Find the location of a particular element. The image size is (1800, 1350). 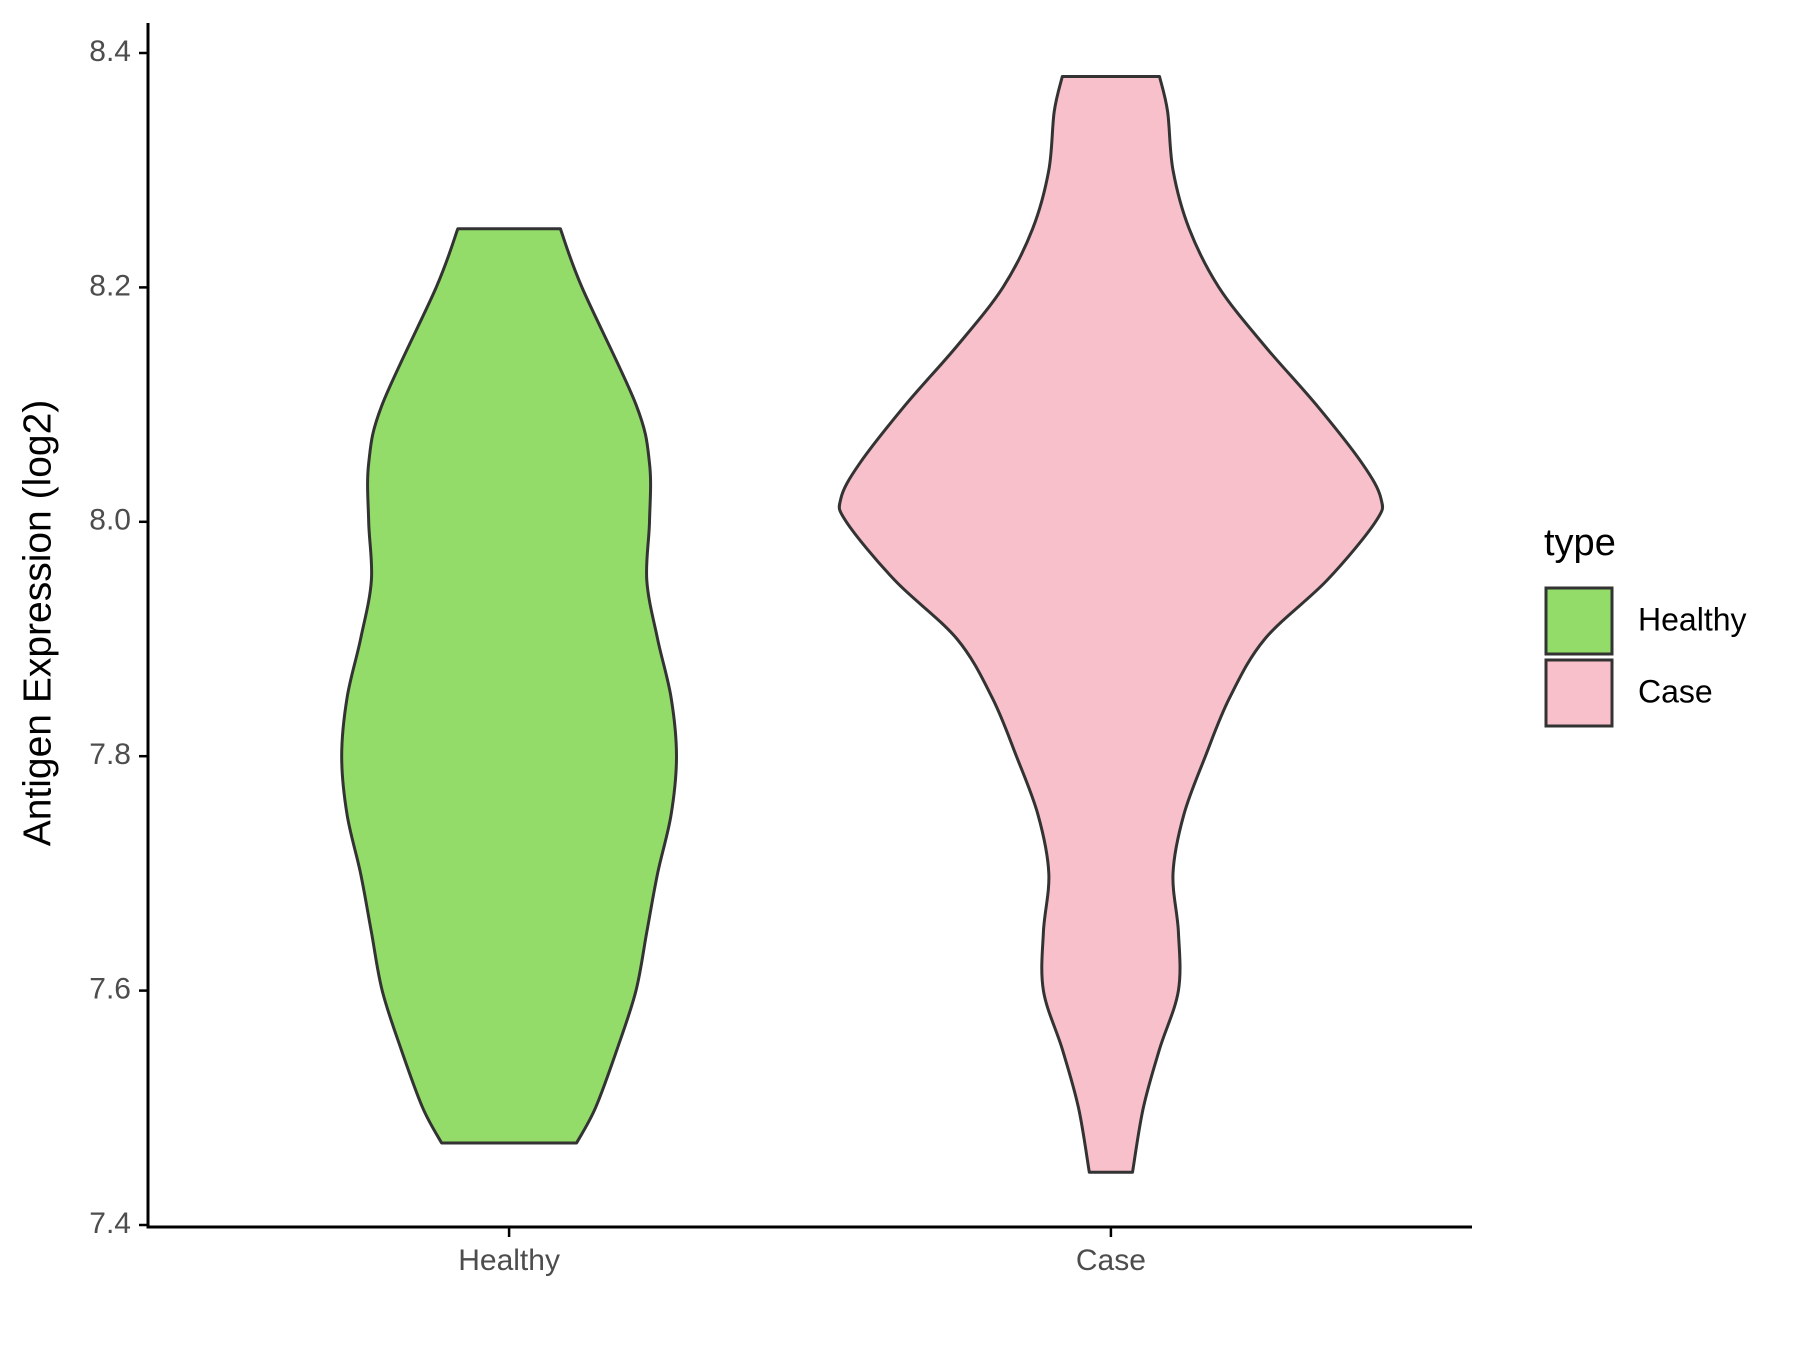

y-tick-label: 8.4 is located at coordinates (110, 51).